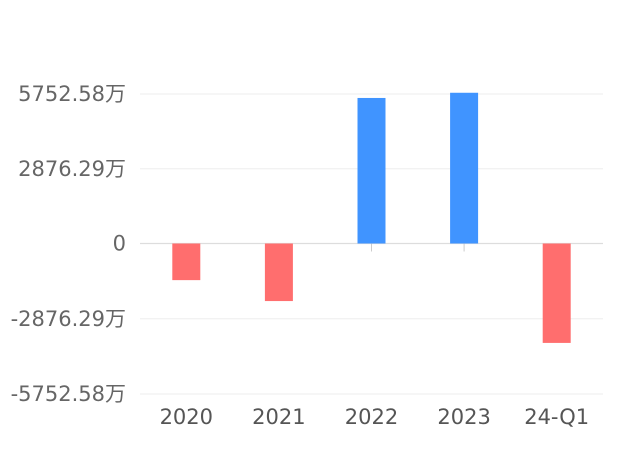  I want to click on x-tick-label: 2022, so click(371, 417).